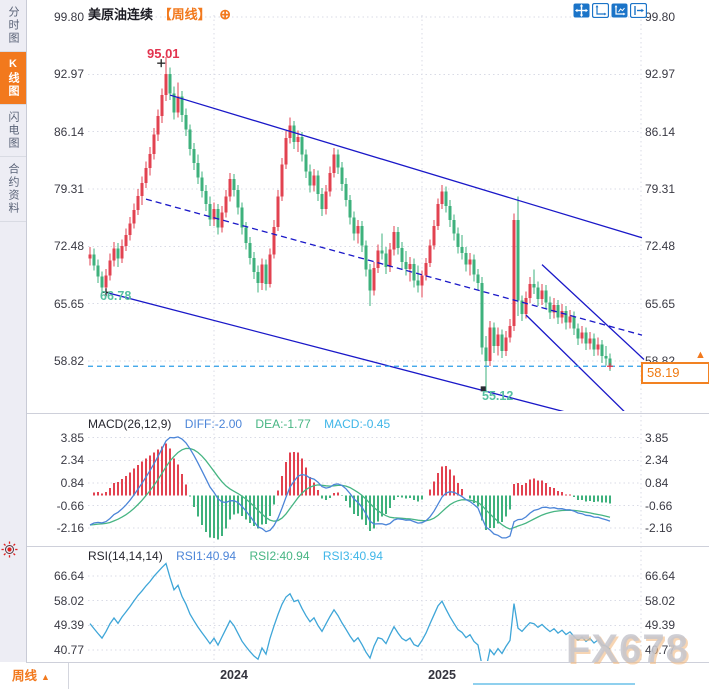 This screenshot has width=709, height=689. I want to click on last-price-tag: 58.19, so click(675, 373).